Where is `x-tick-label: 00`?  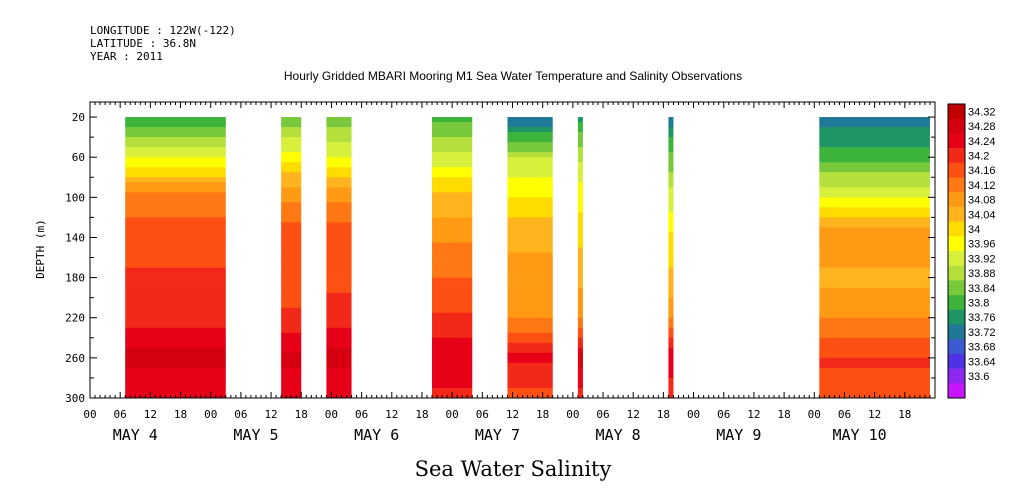 x-tick-label: 00 is located at coordinates (452, 414).